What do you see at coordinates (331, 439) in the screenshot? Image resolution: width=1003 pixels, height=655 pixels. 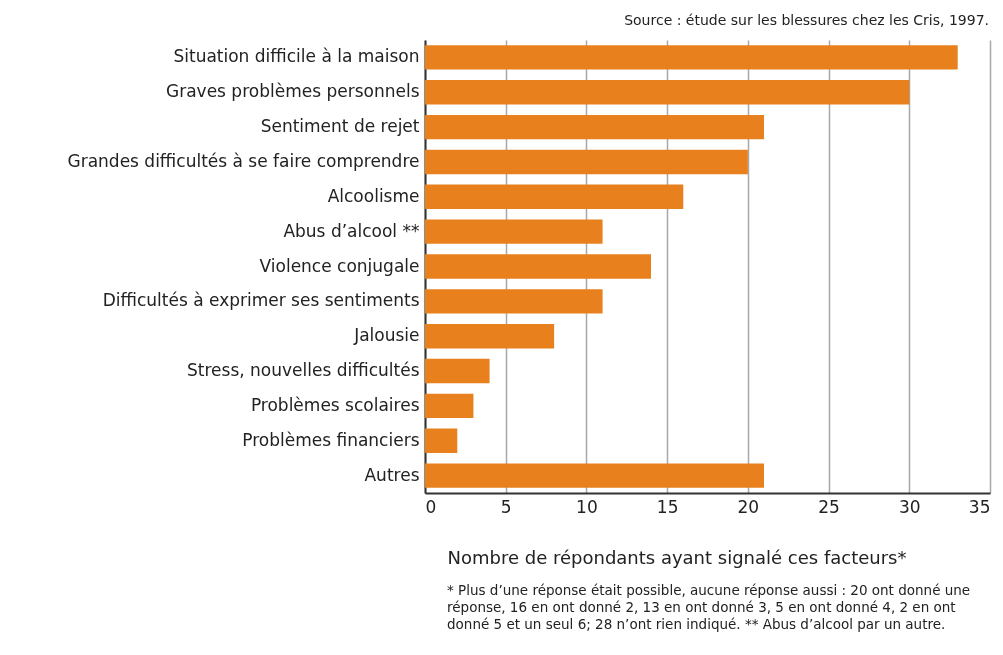 I see `y-tick-label: Problèmes financiers` at bounding box center [331, 439].